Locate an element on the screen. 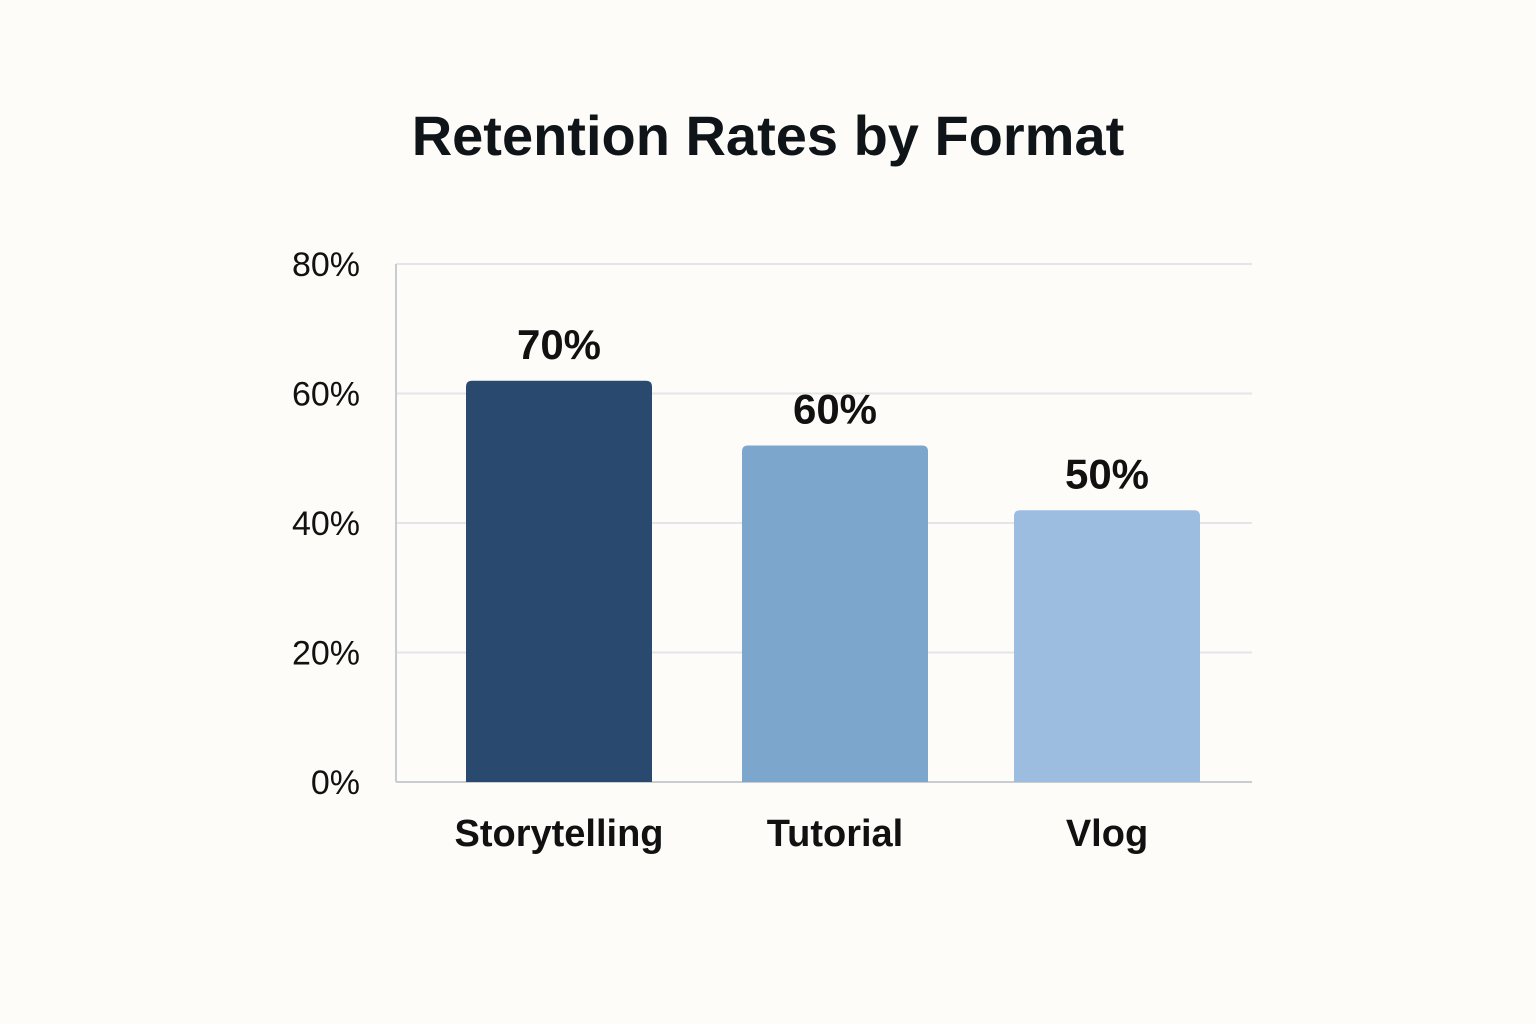  data-label-storytelling: 70% is located at coordinates (559, 344).